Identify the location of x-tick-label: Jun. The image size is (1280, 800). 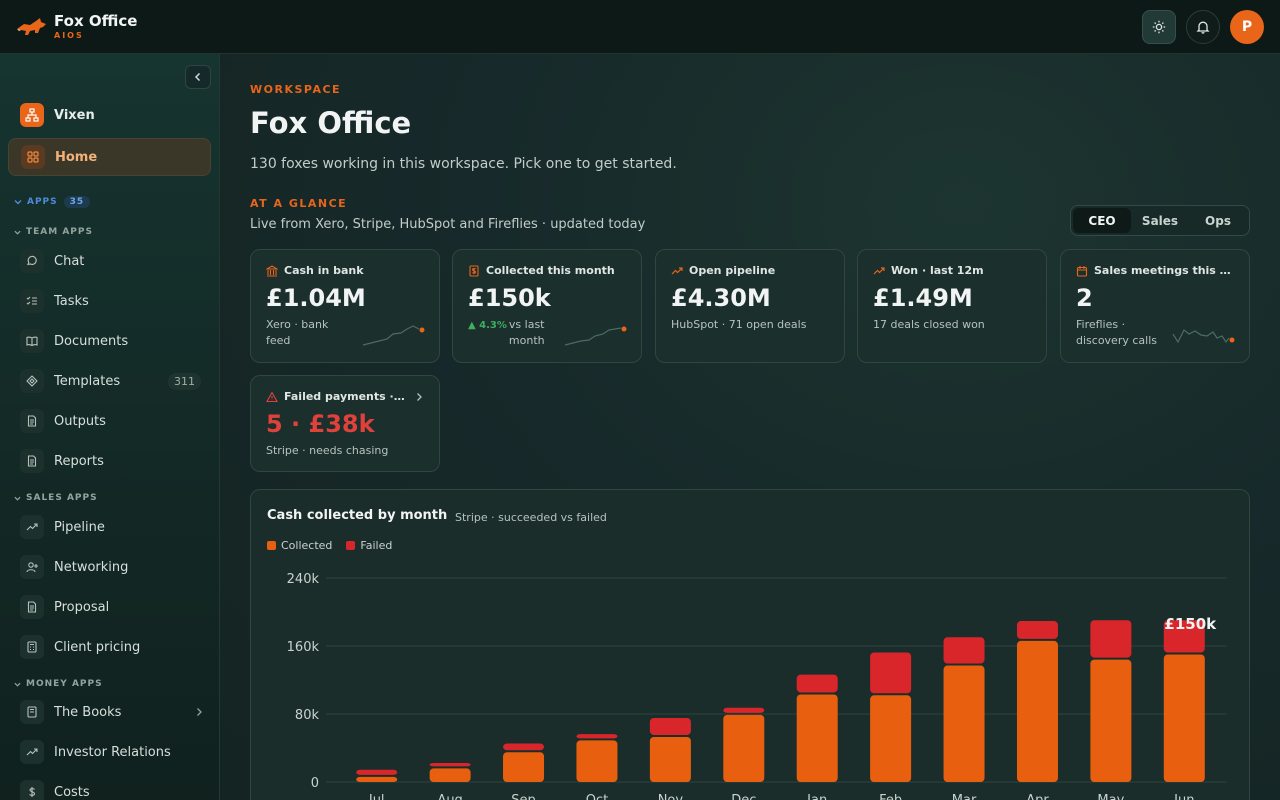
(1183, 796).